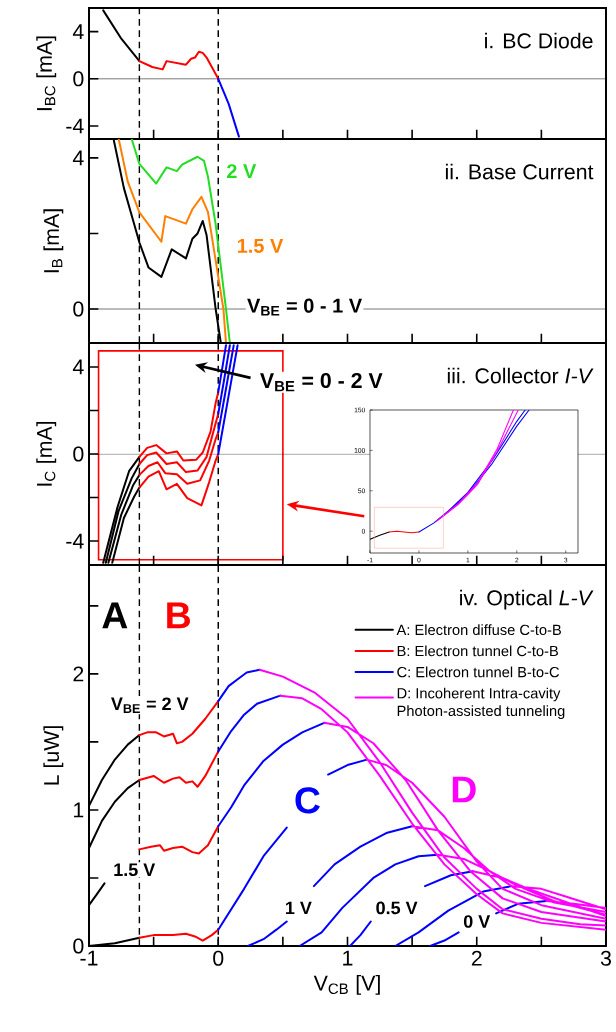  Describe the element at coordinates (53, 241) in the screenshot. I see `y-axis-title: I$_{B}$ [mA]` at that location.